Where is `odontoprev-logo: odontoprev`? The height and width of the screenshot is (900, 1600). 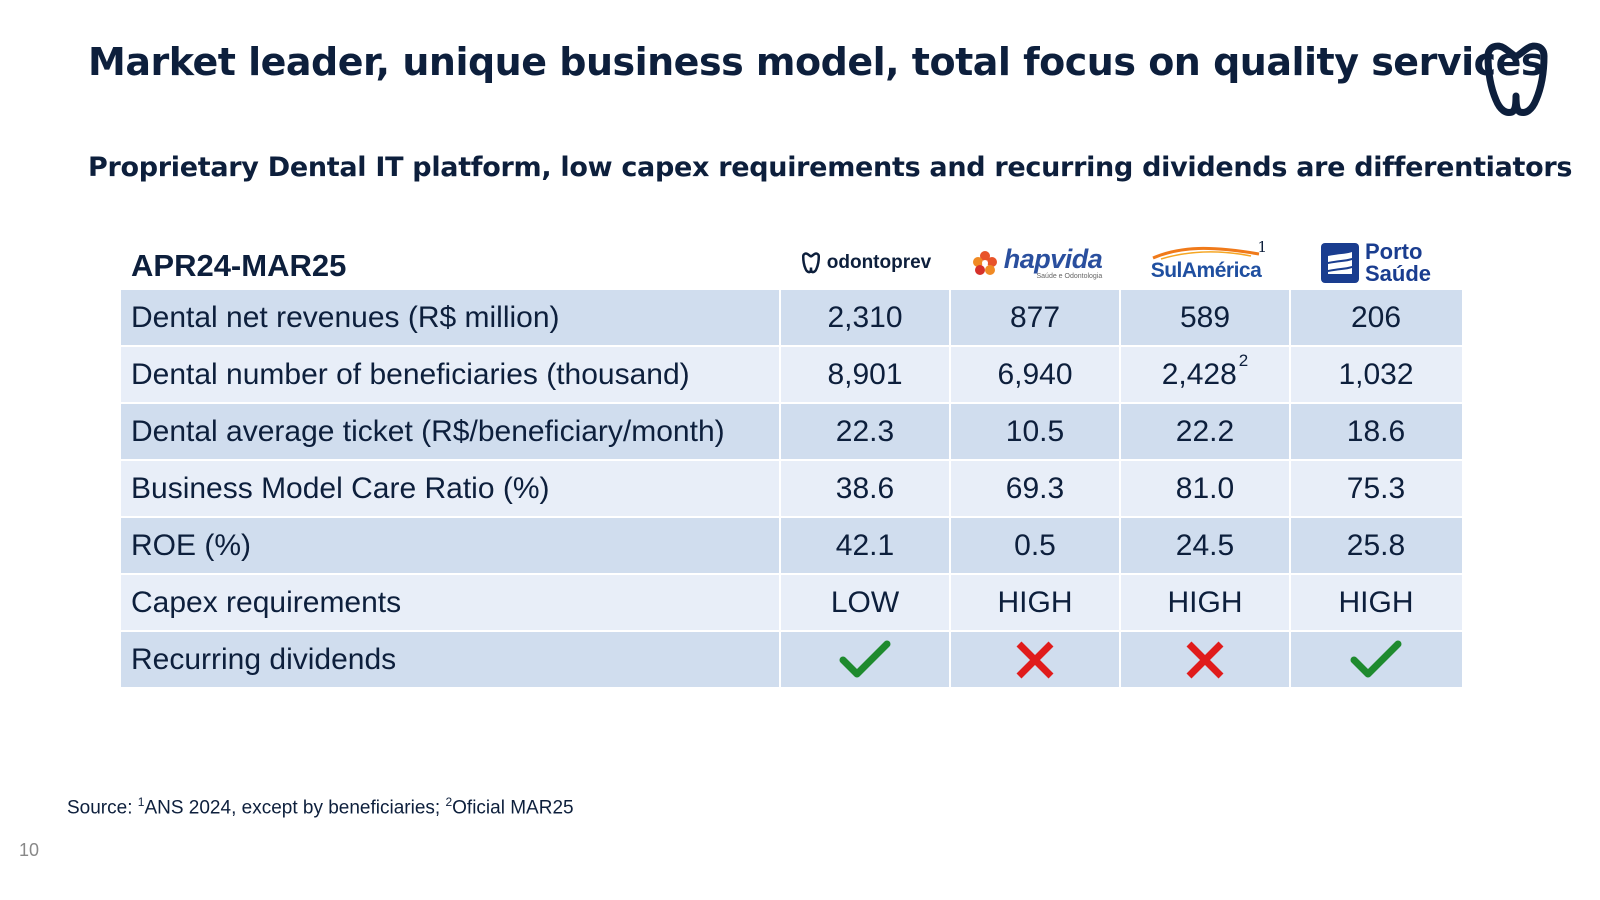 odontoprev-logo: odontoprev is located at coordinates (866, 263).